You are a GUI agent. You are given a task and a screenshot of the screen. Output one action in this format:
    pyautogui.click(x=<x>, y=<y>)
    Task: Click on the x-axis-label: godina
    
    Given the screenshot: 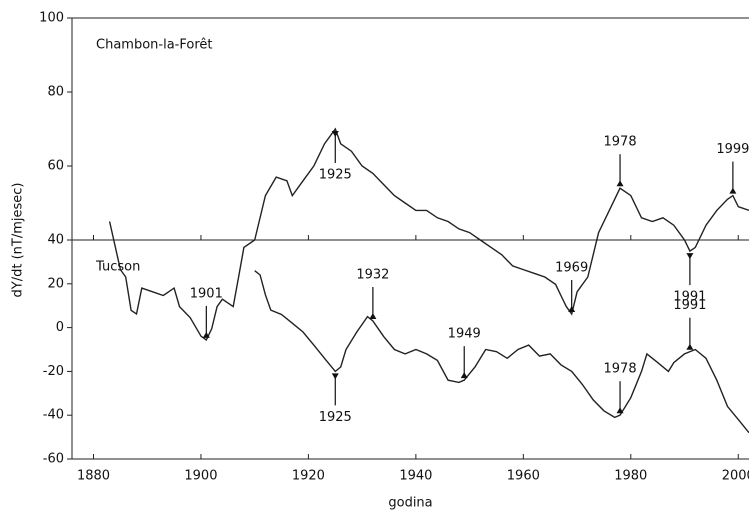 What is the action you would take?
    pyautogui.click(x=410, y=503)
    